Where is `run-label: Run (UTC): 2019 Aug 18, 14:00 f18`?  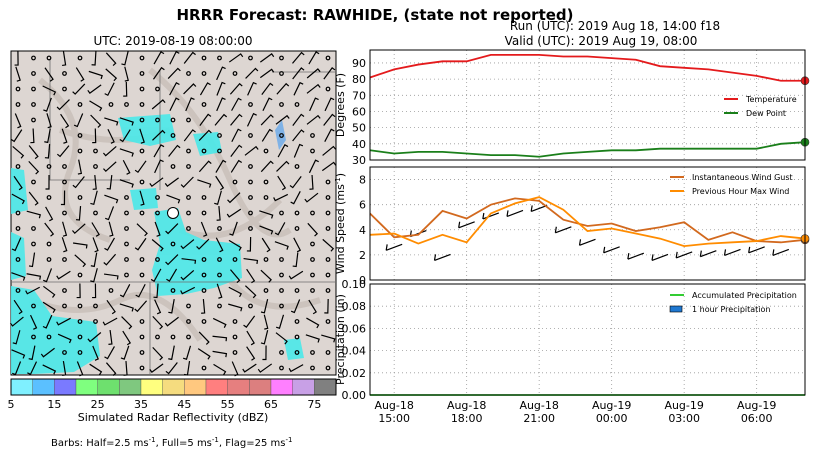 run-label: Run (UTC): 2019 Aug 18, 14:00 f18 is located at coordinates (615, 26).